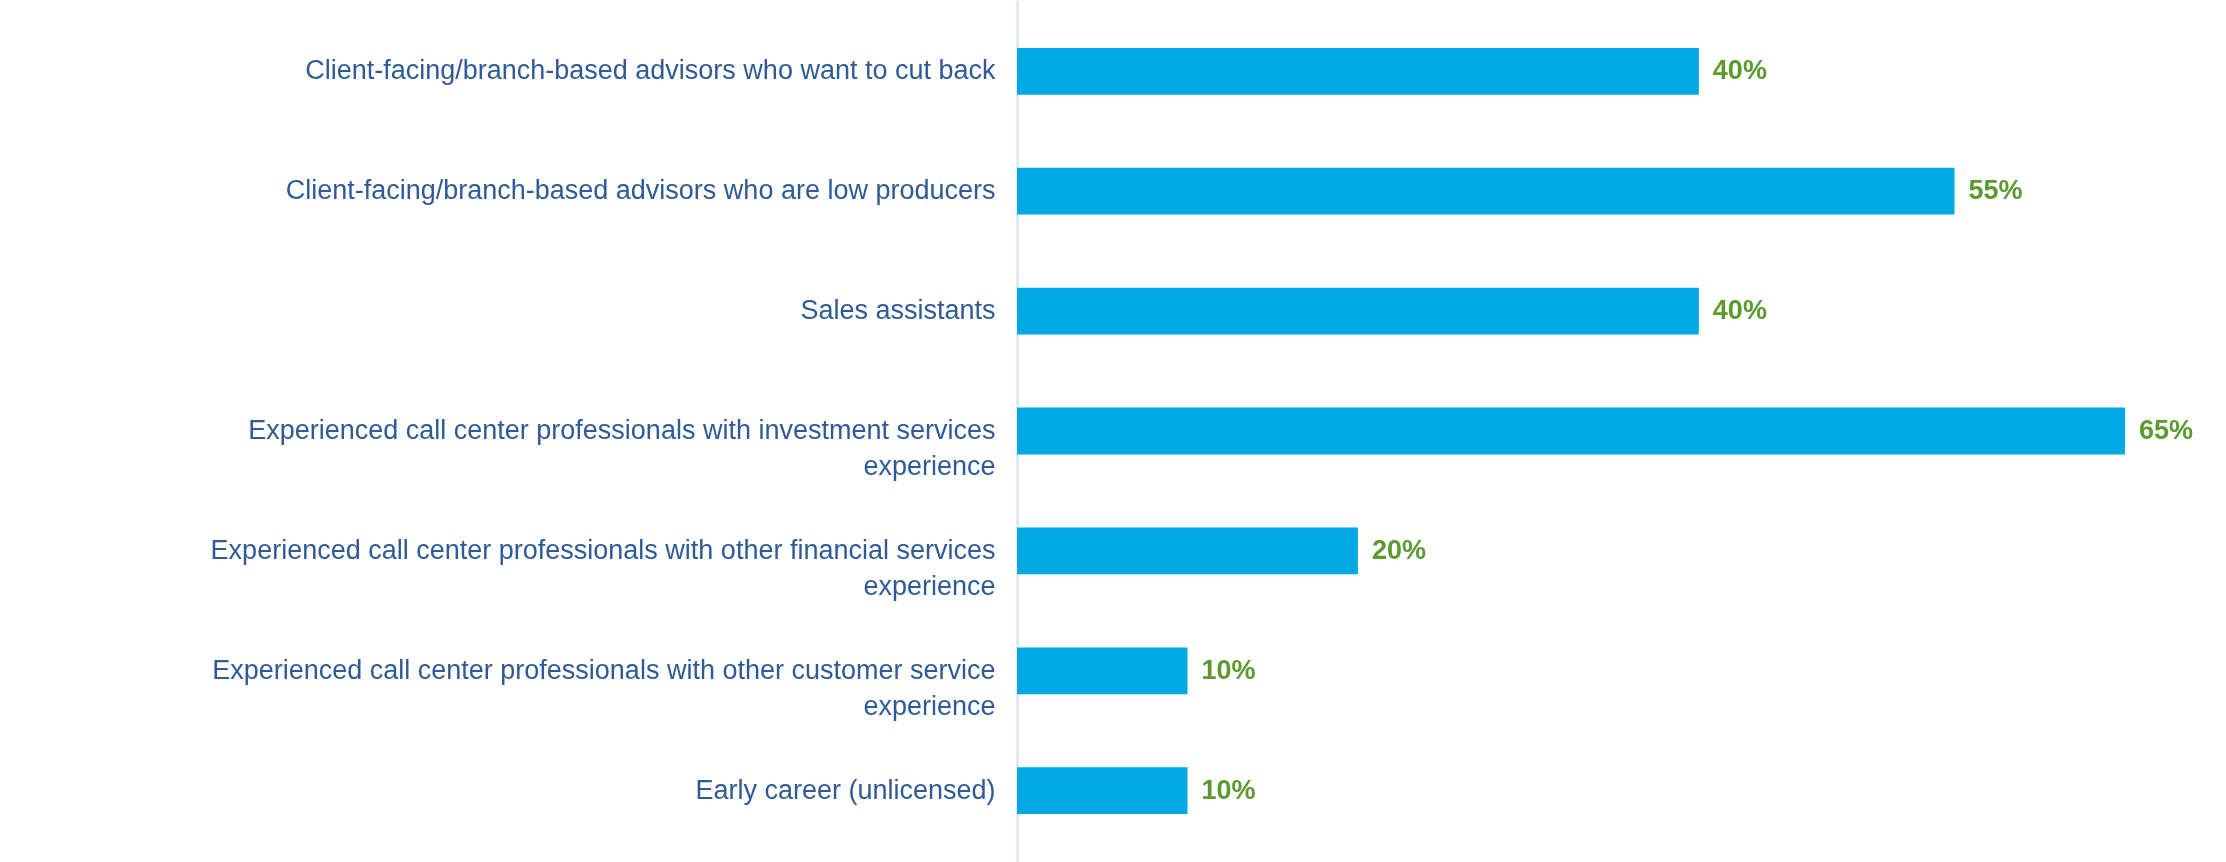 The image size is (2226, 862). I want to click on y-tick-label: Experienced call center professionals with investment services experience, so click(622, 448).